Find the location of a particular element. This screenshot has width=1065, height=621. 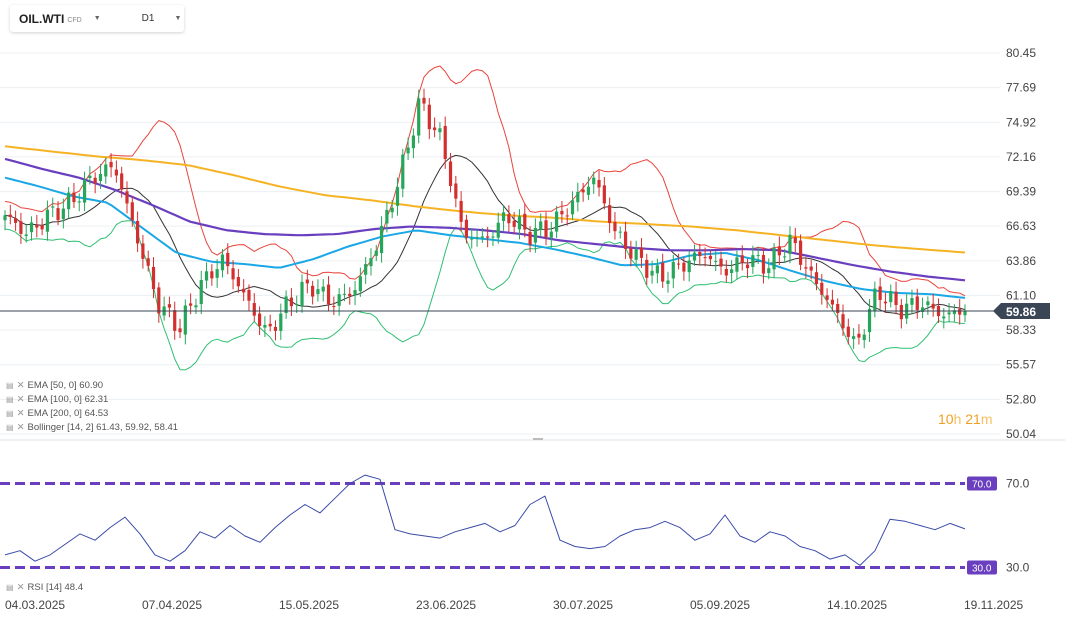

legend-rsi: ▤ ✕ RSI [14] 48.4 is located at coordinates (44, 587).